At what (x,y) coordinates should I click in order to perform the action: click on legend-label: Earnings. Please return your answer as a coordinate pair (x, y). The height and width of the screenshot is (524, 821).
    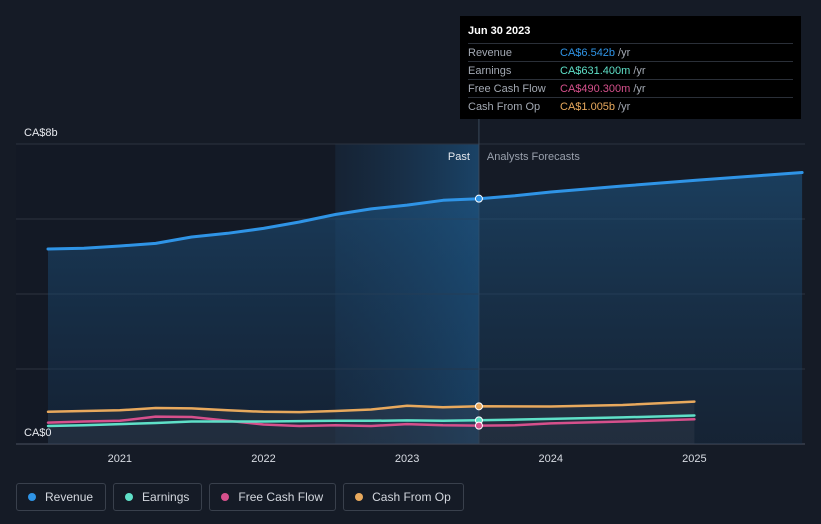
    Looking at the image, I should click on (166, 497).